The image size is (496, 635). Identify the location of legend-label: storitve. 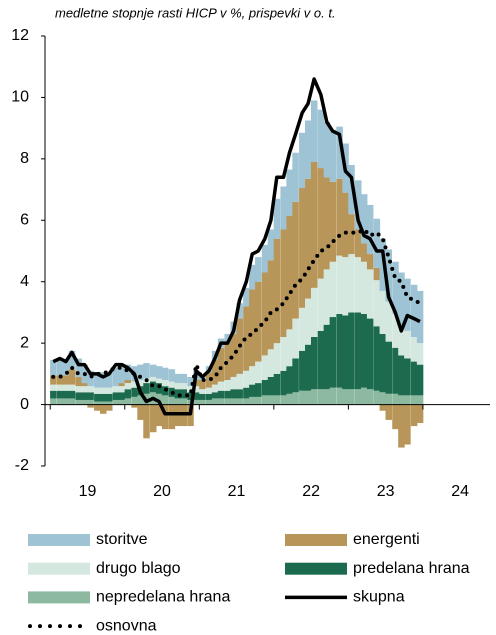
(122, 539).